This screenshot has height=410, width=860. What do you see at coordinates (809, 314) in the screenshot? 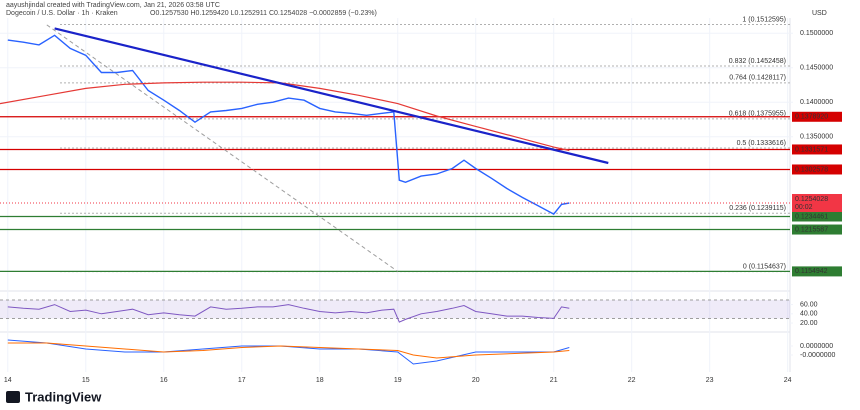
I see `y-tick-label: 40.00` at bounding box center [809, 314].